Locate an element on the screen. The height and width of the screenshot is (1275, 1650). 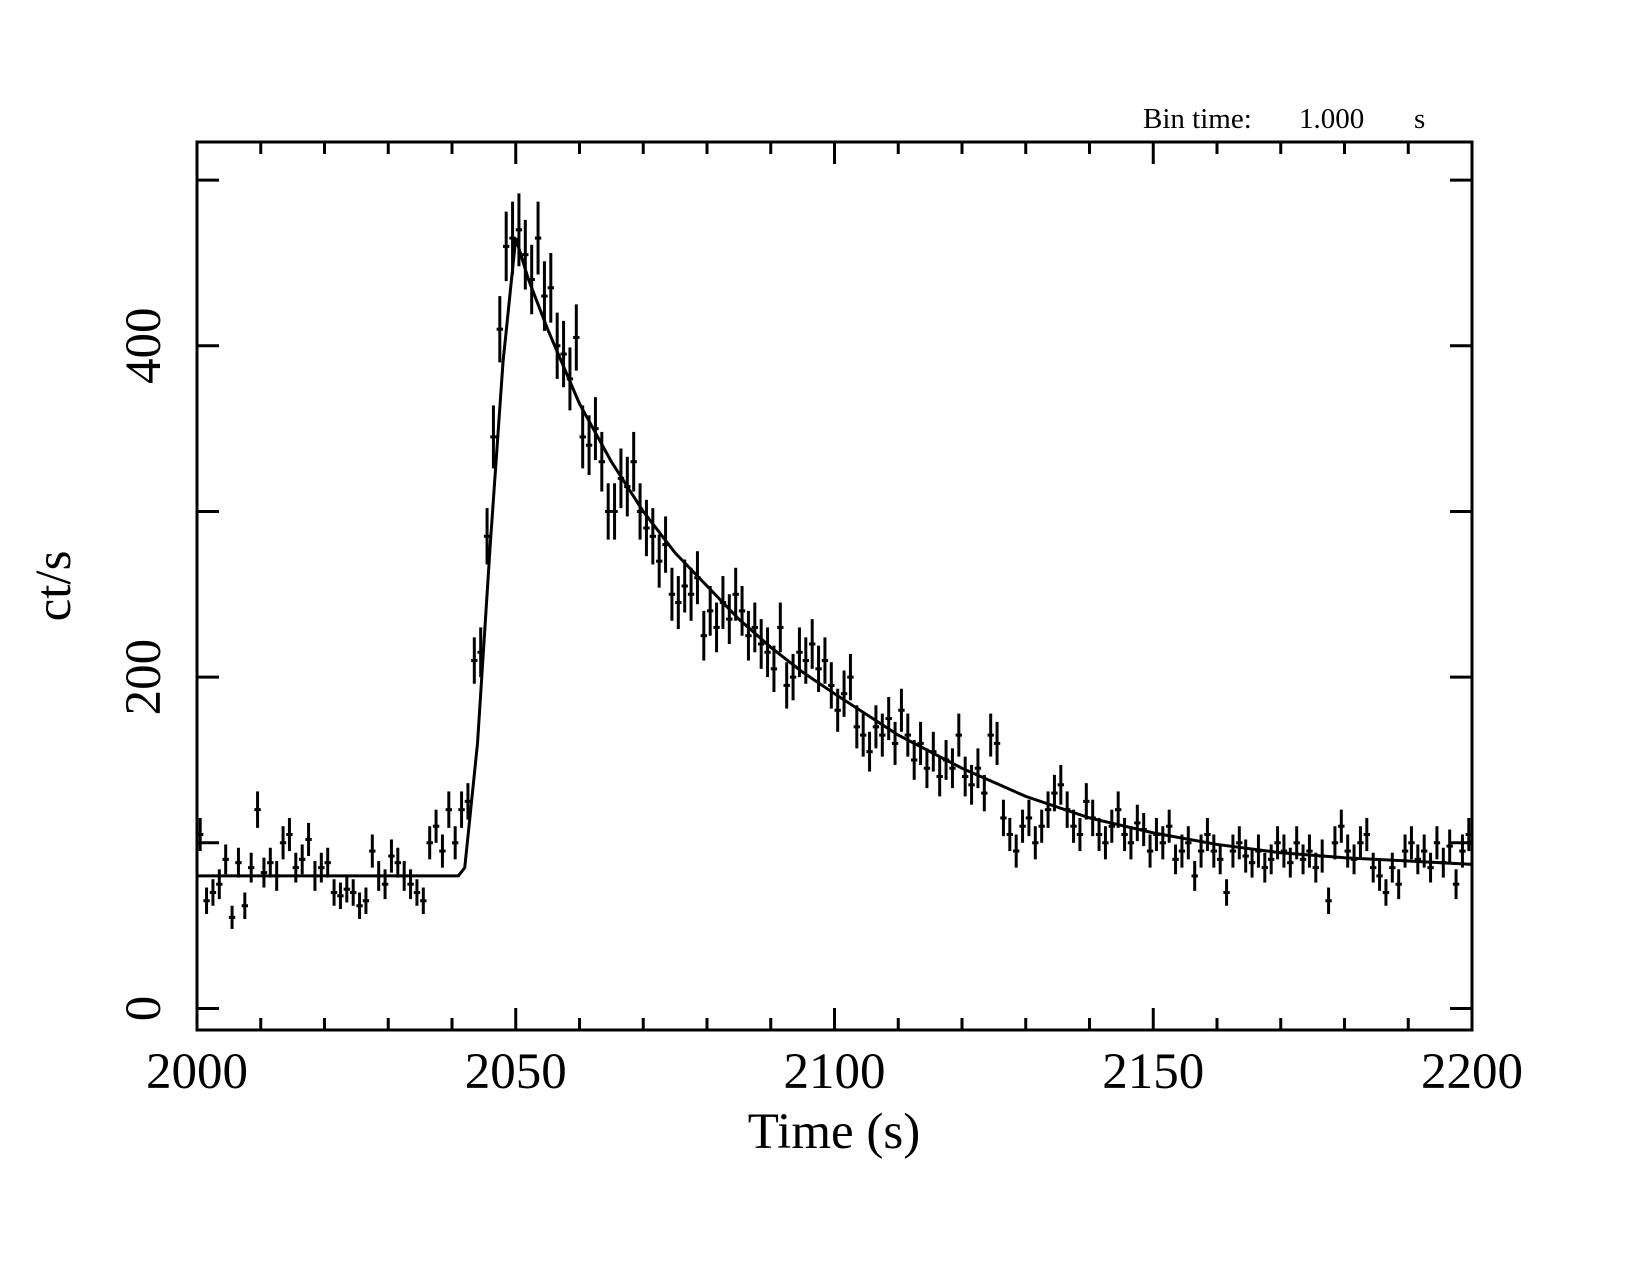
y-tick-label: 200 is located at coordinates (144, 677).